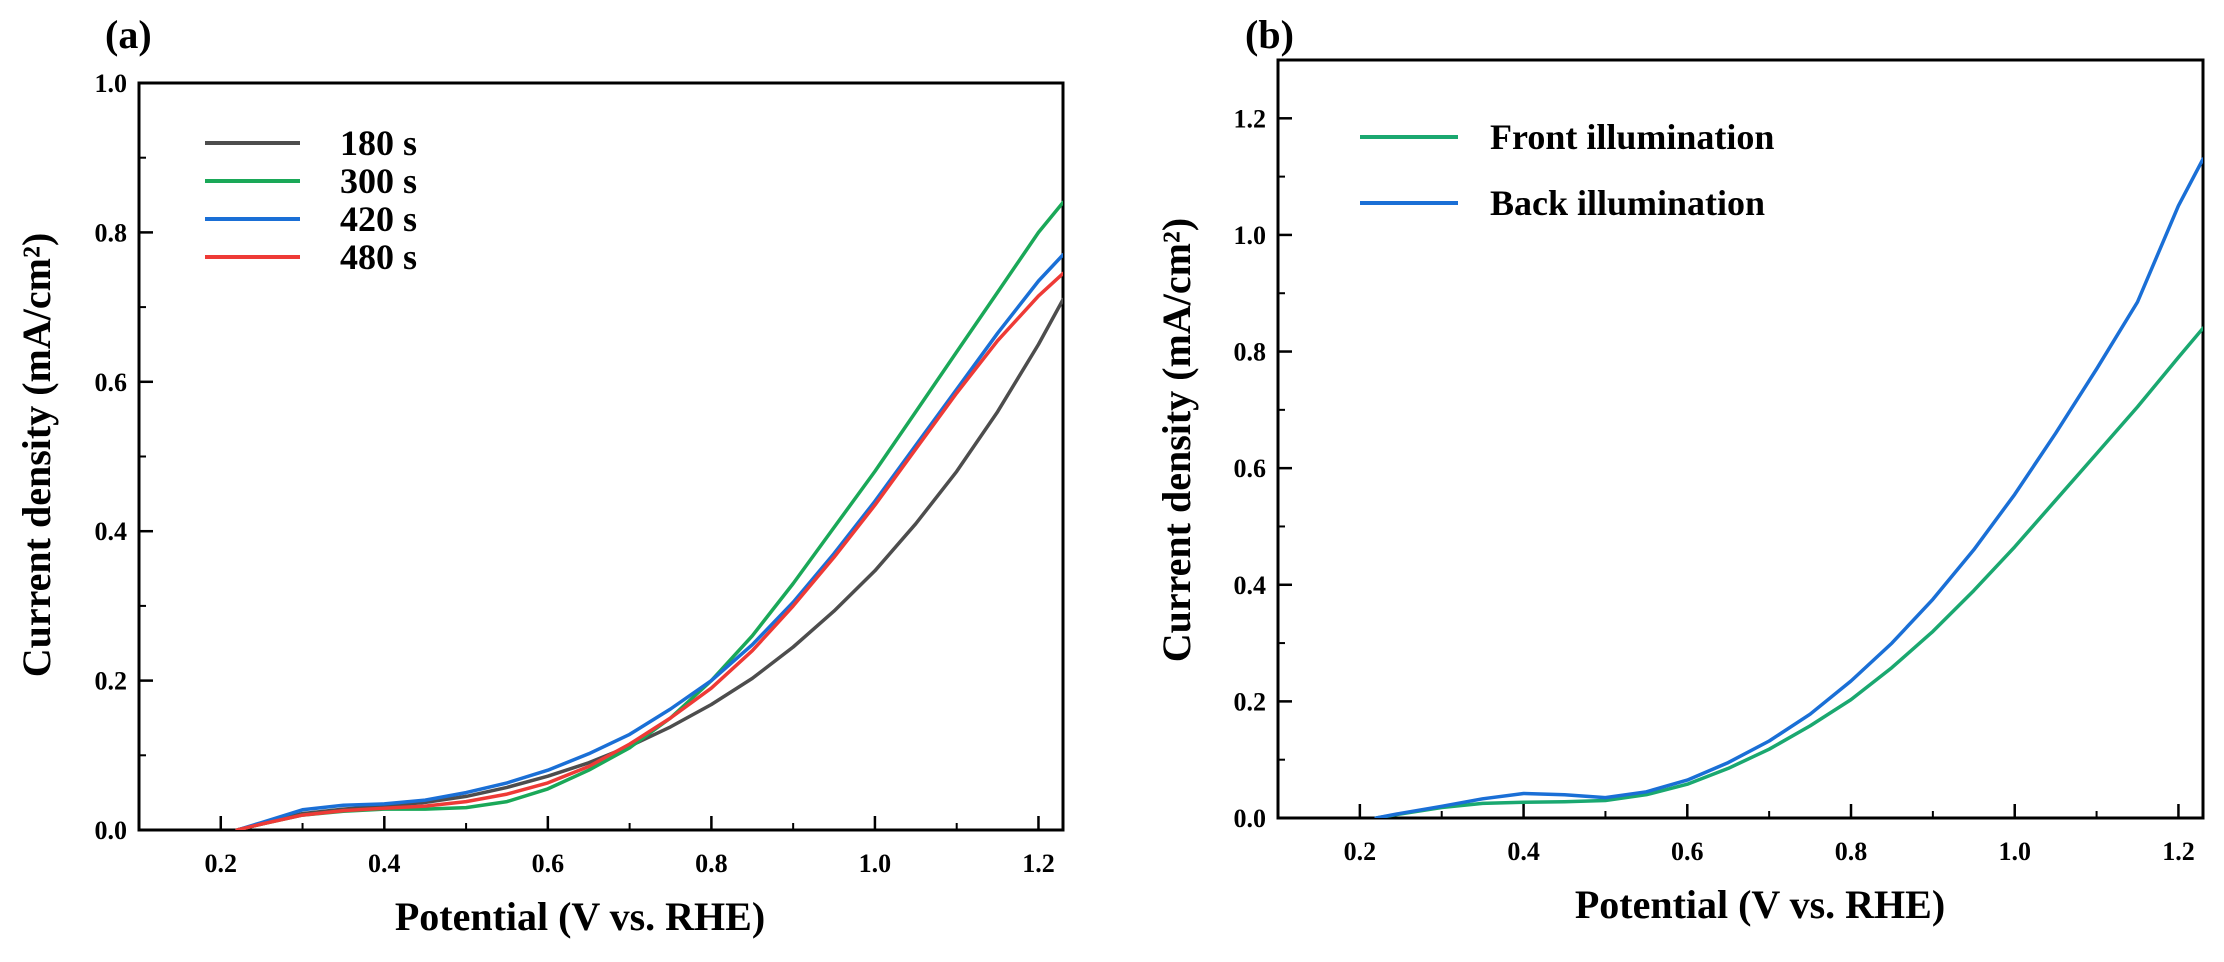 This screenshot has width=2224, height=962. What do you see at coordinates (1632, 137) in the screenshot?
I see `legend-label: Front illumination` at bounding box center [1632, 137].